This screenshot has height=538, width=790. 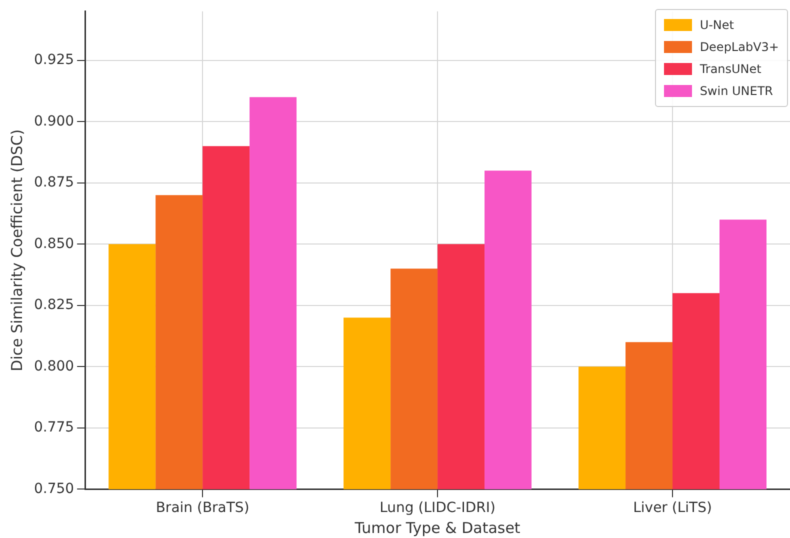 What do you see at coordinates (17, 250) in the screenshot?
I see `y-axis-title: Dice Similarity Coefficient (DSC)` at bounding box center [17, 250].